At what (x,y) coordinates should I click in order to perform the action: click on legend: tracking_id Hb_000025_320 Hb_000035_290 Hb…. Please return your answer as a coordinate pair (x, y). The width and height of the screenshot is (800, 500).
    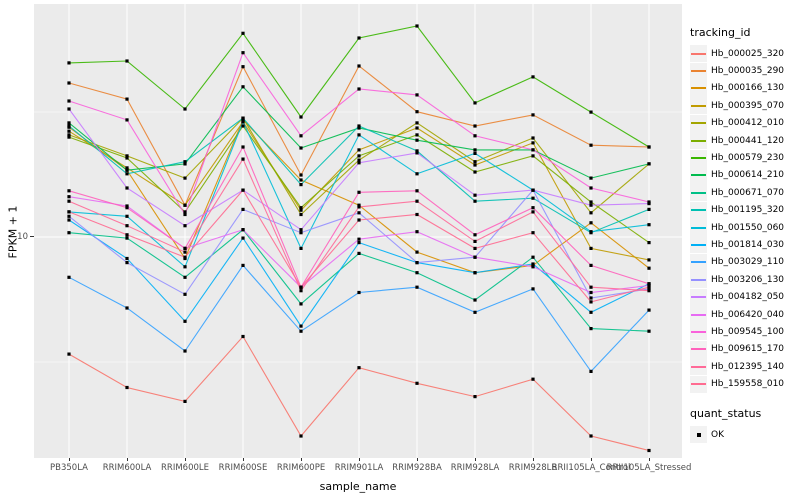
    Looking at the image, I should click on (745, 234).